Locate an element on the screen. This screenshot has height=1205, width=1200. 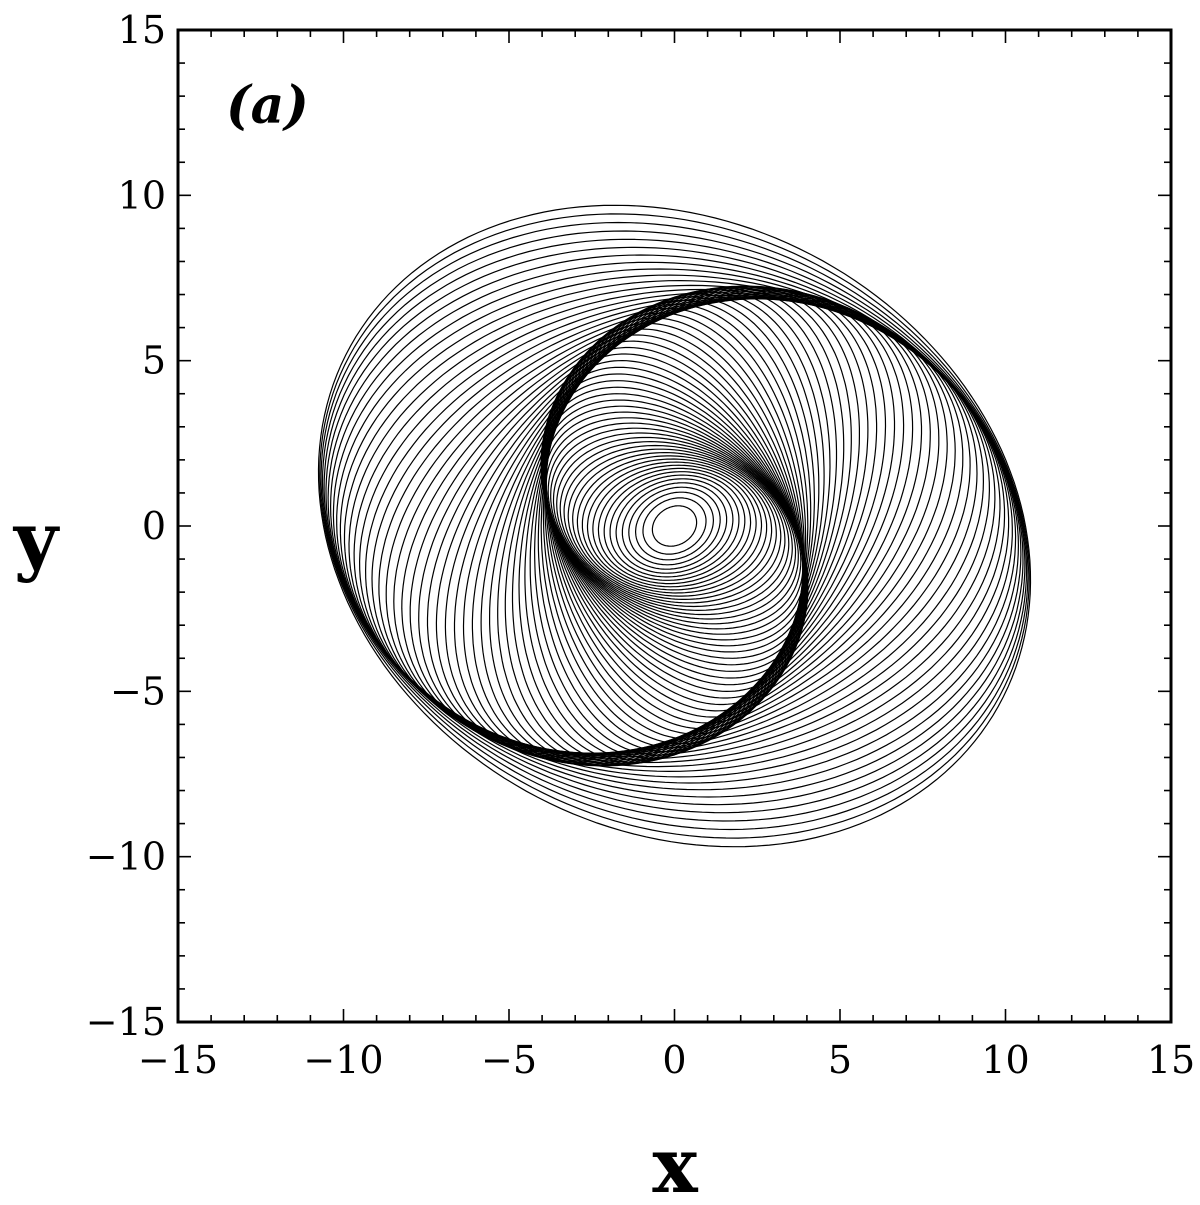
x-tick-labels: −15 −10 −5 0 5 10 15 is located at coordinates (666, 1060).